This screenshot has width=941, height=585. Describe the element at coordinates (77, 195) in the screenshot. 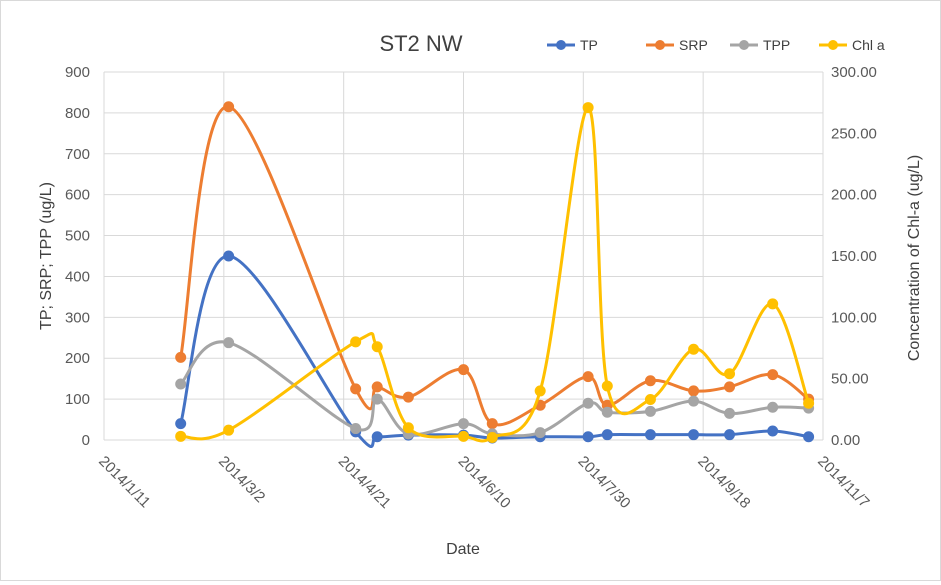

I see `y-tick-label: 600` at that location.